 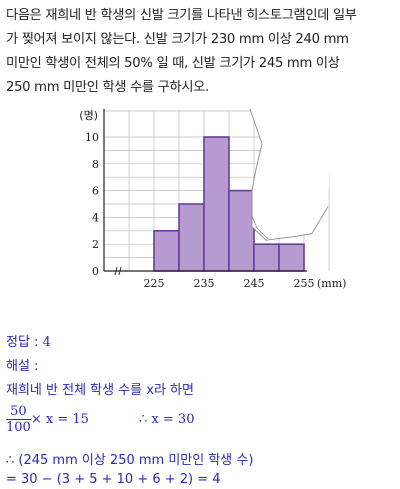 I want to click on fraction-denominator: 100, so click(x=18, y=427).